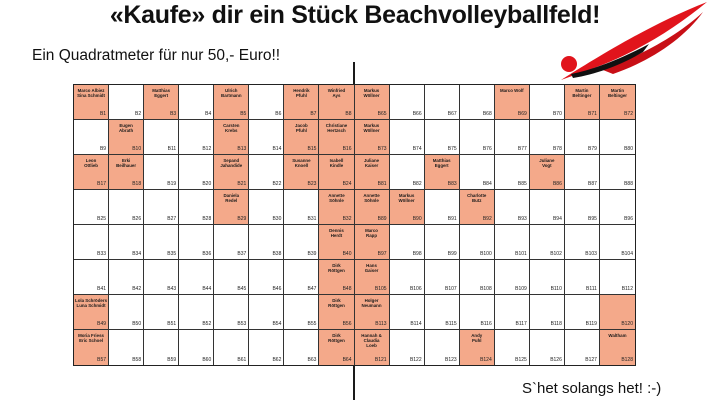  Describe the element at coordinates (242, 149) in the screenshot. I see `square-number: B13` at that location.